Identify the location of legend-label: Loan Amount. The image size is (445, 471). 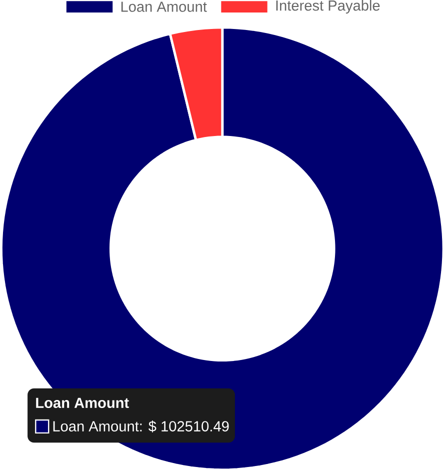
(164, 7).